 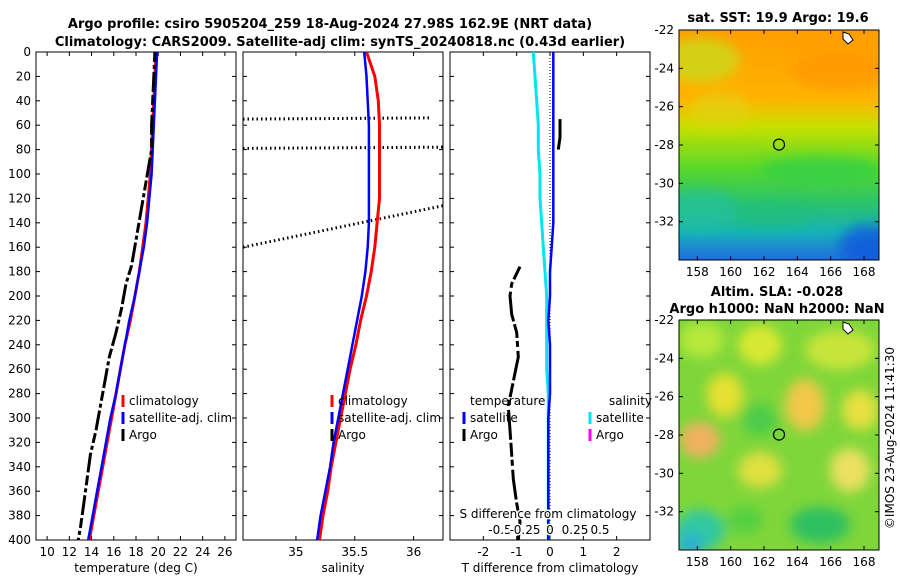 I want to click on temperature-xtick-label: 24, so click(x=202, y=552).